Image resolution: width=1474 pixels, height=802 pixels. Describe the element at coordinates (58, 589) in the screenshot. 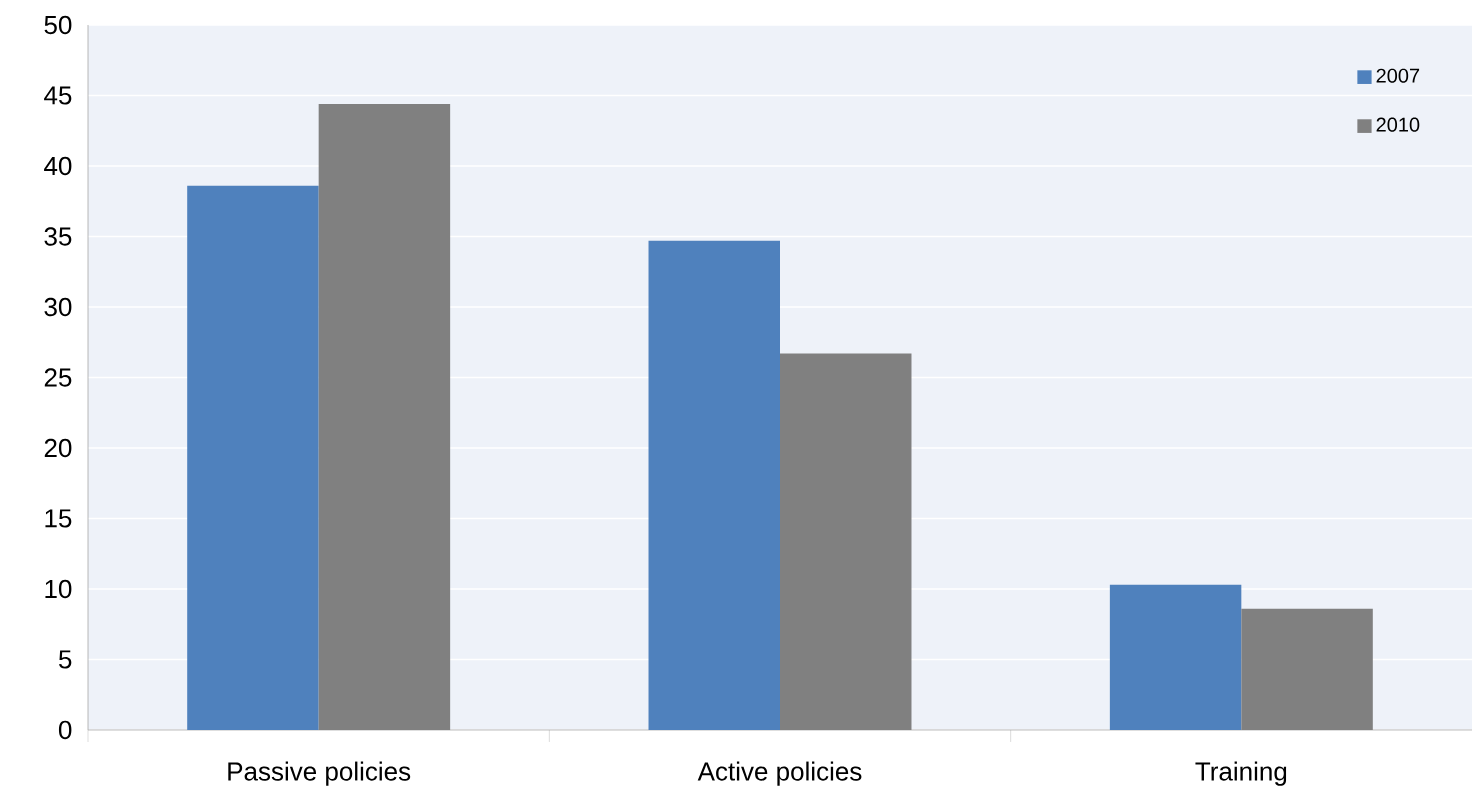

I see `y-tick-label: 10` at that location.